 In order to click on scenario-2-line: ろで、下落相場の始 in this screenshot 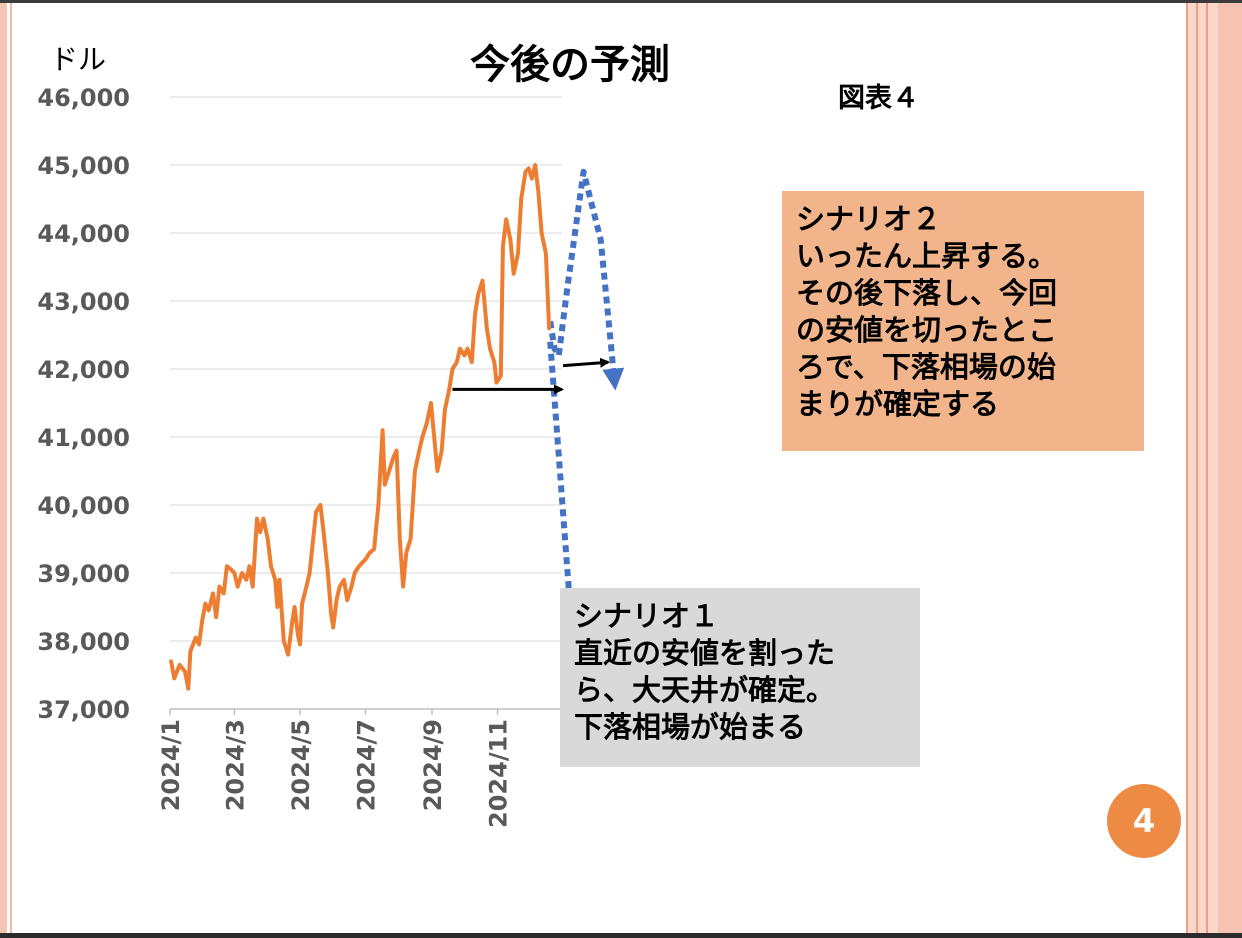, I will do `click(926, 367)`.